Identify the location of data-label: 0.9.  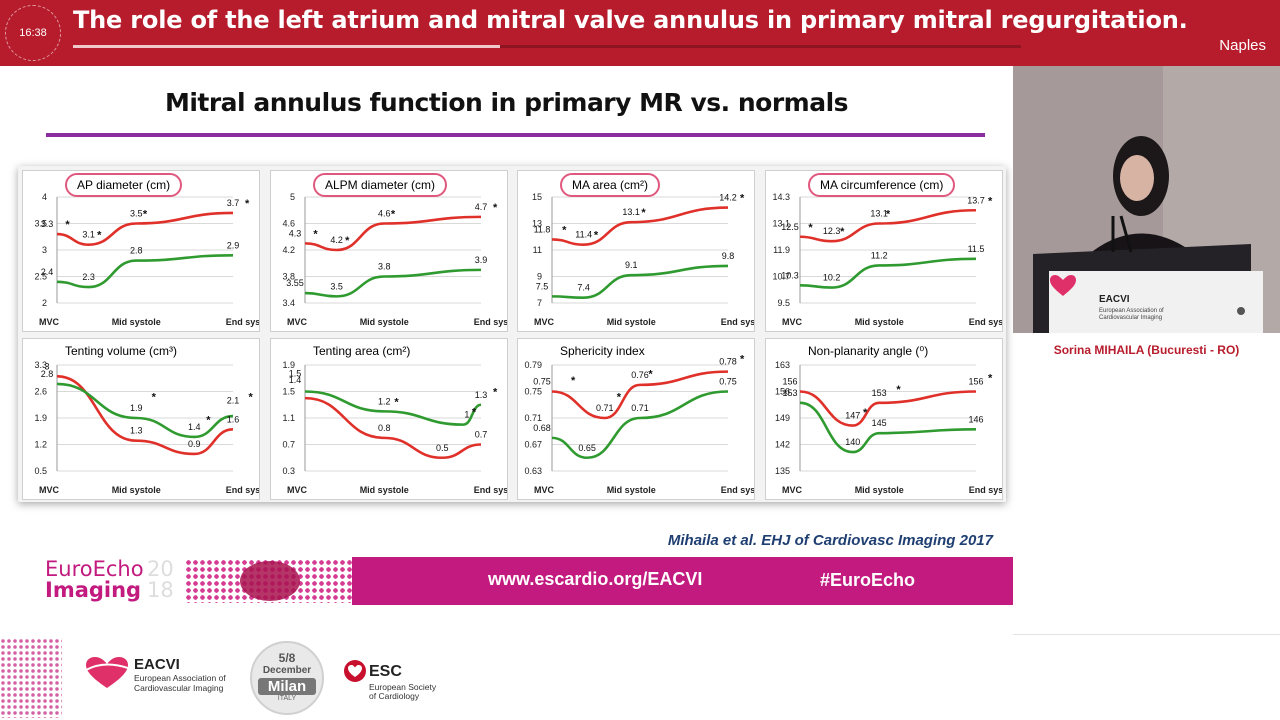
(194, 444).